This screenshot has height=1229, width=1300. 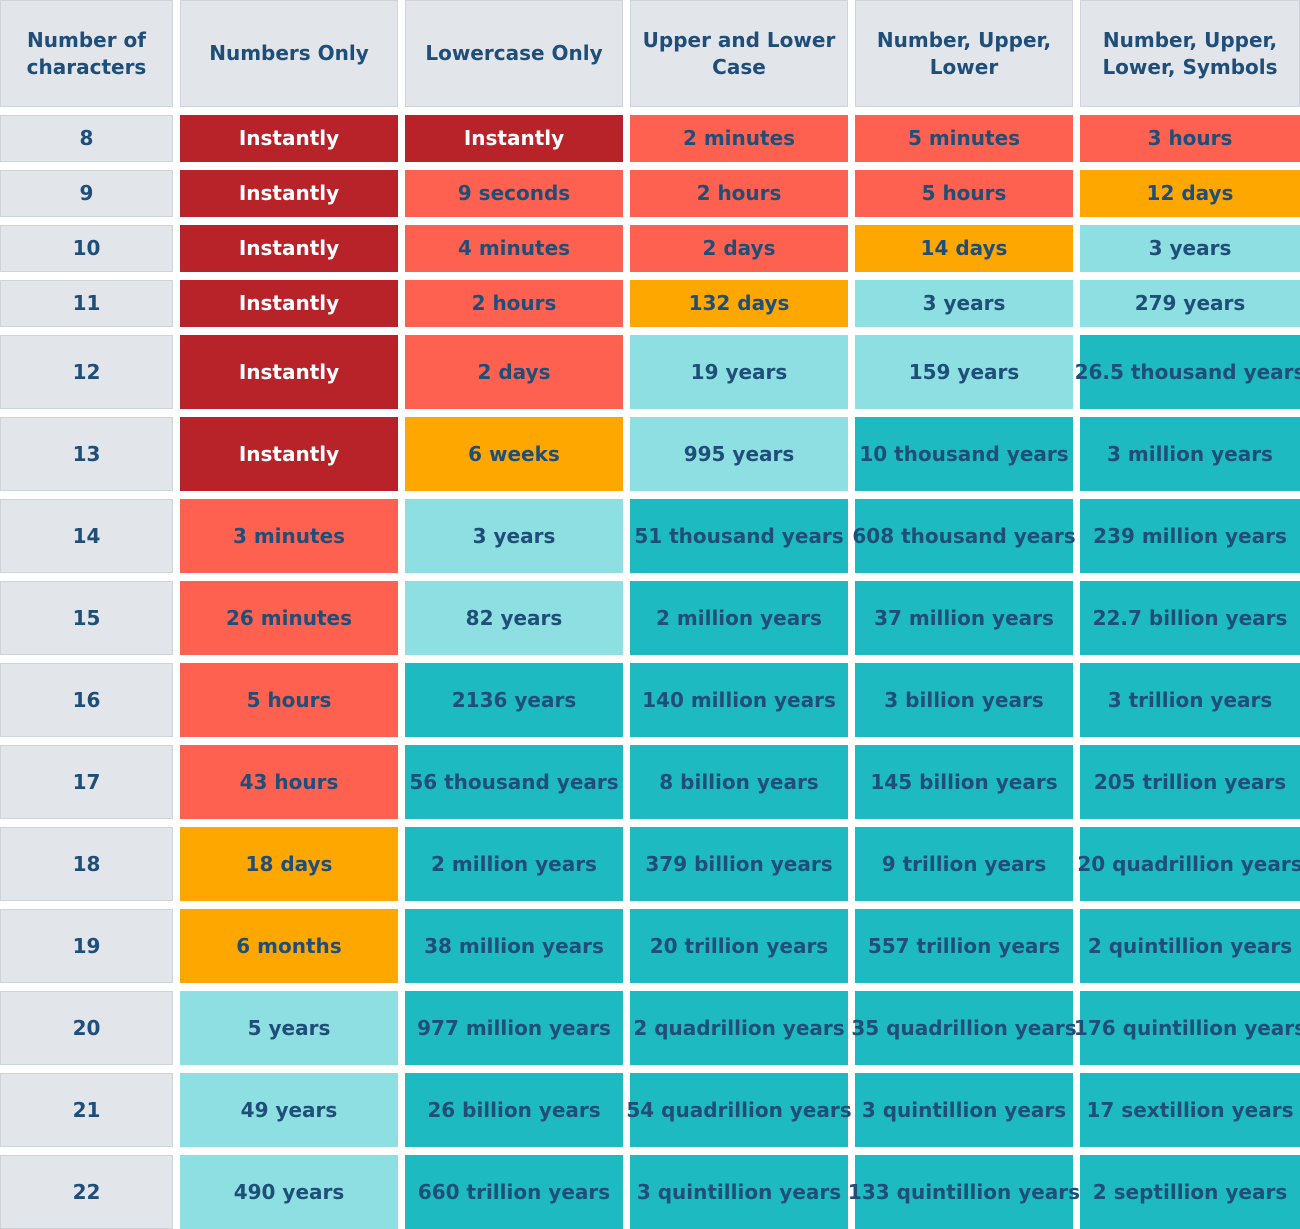 I want to click on row-label-18: 18, so click(x=86, y=864).